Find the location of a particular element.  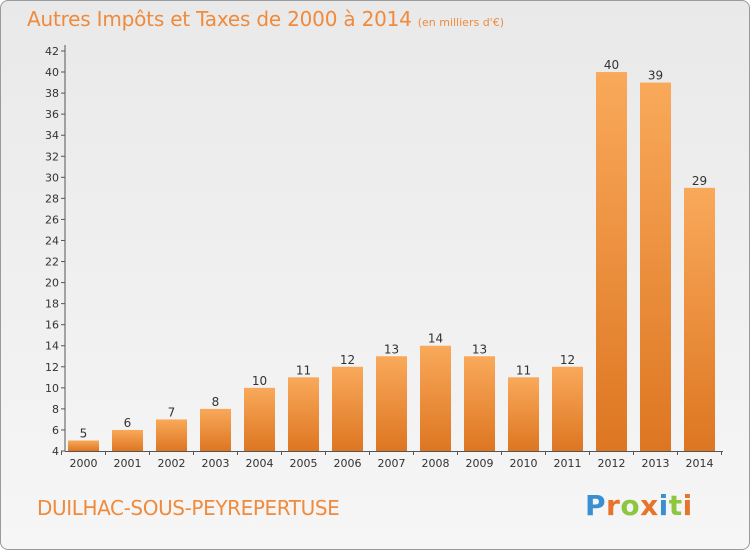

y-tick-label: 28 is located at coordinates (52, 198).